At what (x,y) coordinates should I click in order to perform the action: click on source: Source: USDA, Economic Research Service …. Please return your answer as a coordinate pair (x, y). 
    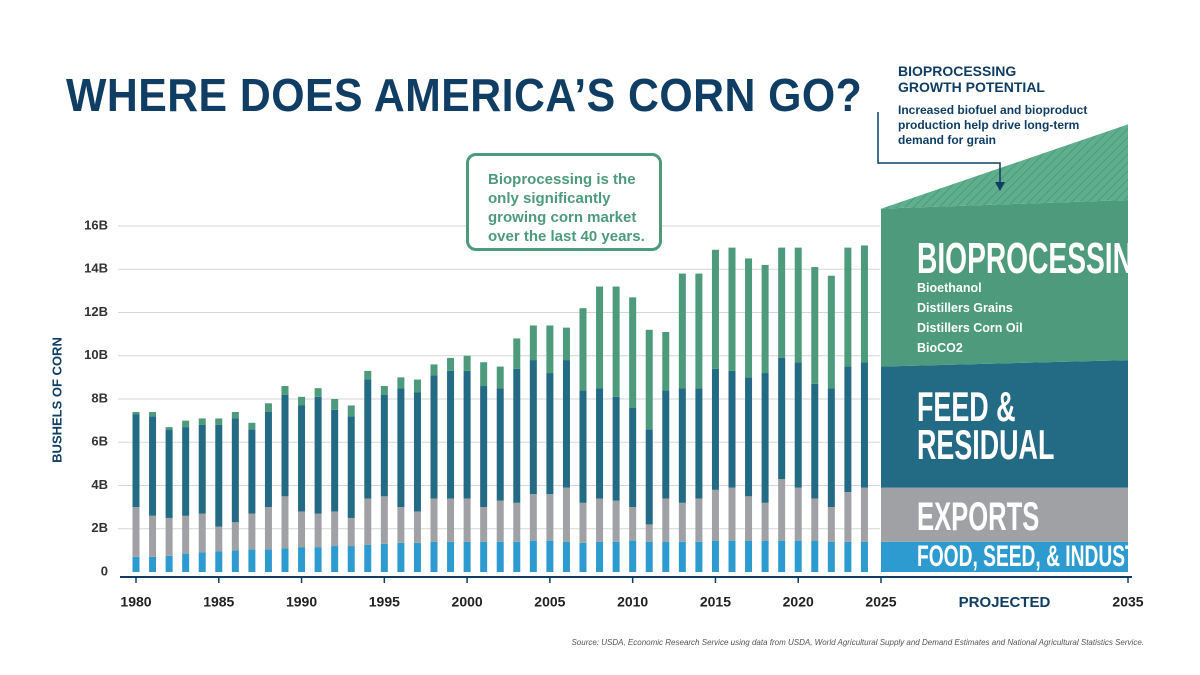
    Looking at the image, I should click on (857, 642).